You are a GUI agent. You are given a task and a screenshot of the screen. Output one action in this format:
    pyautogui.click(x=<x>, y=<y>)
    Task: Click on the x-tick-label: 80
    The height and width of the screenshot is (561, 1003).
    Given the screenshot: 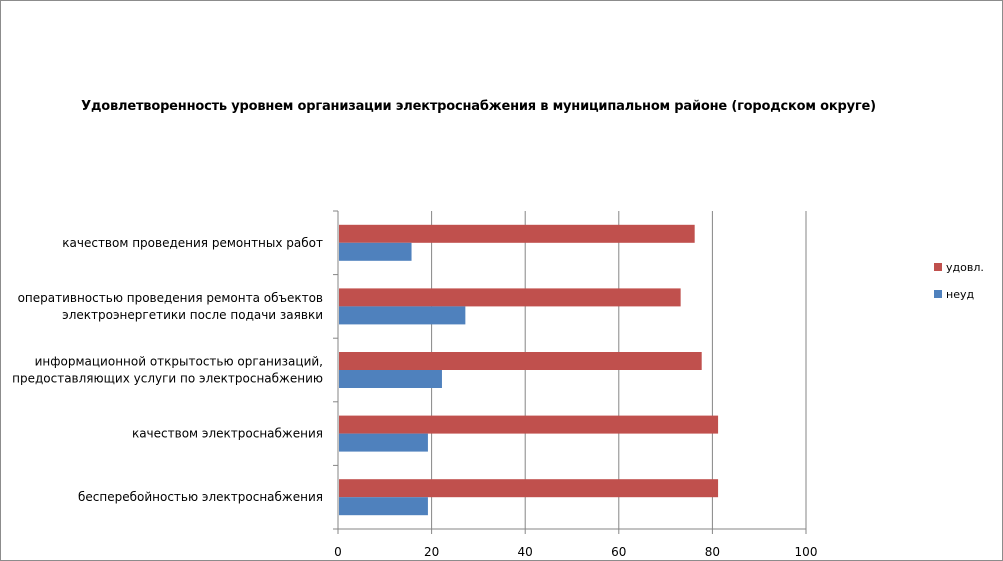 What is the action you would take?
    pyautogui.click(x=712, y=552)
    